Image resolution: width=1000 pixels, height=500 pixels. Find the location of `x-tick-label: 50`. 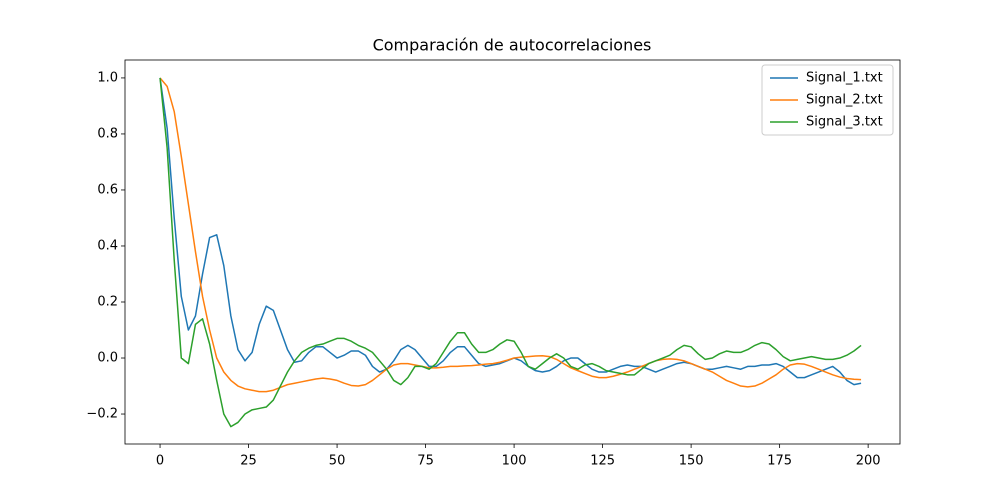

x-tick-label: 50 is located at coordinates (337, 461).